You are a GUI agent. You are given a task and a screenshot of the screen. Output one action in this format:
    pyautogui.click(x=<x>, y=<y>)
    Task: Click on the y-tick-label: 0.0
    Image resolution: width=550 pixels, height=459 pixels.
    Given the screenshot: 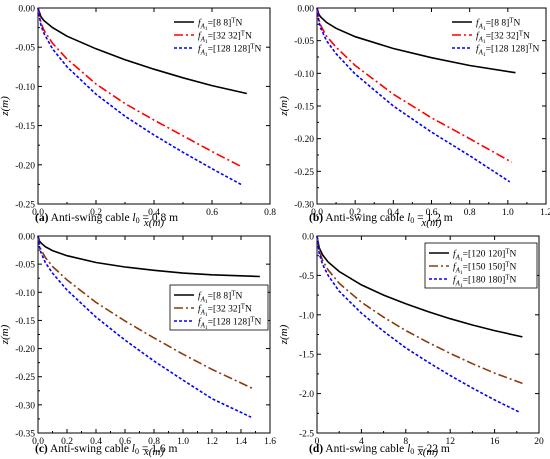 What is the action you would take?
    pyautogui.click(x=308, y=238)
    